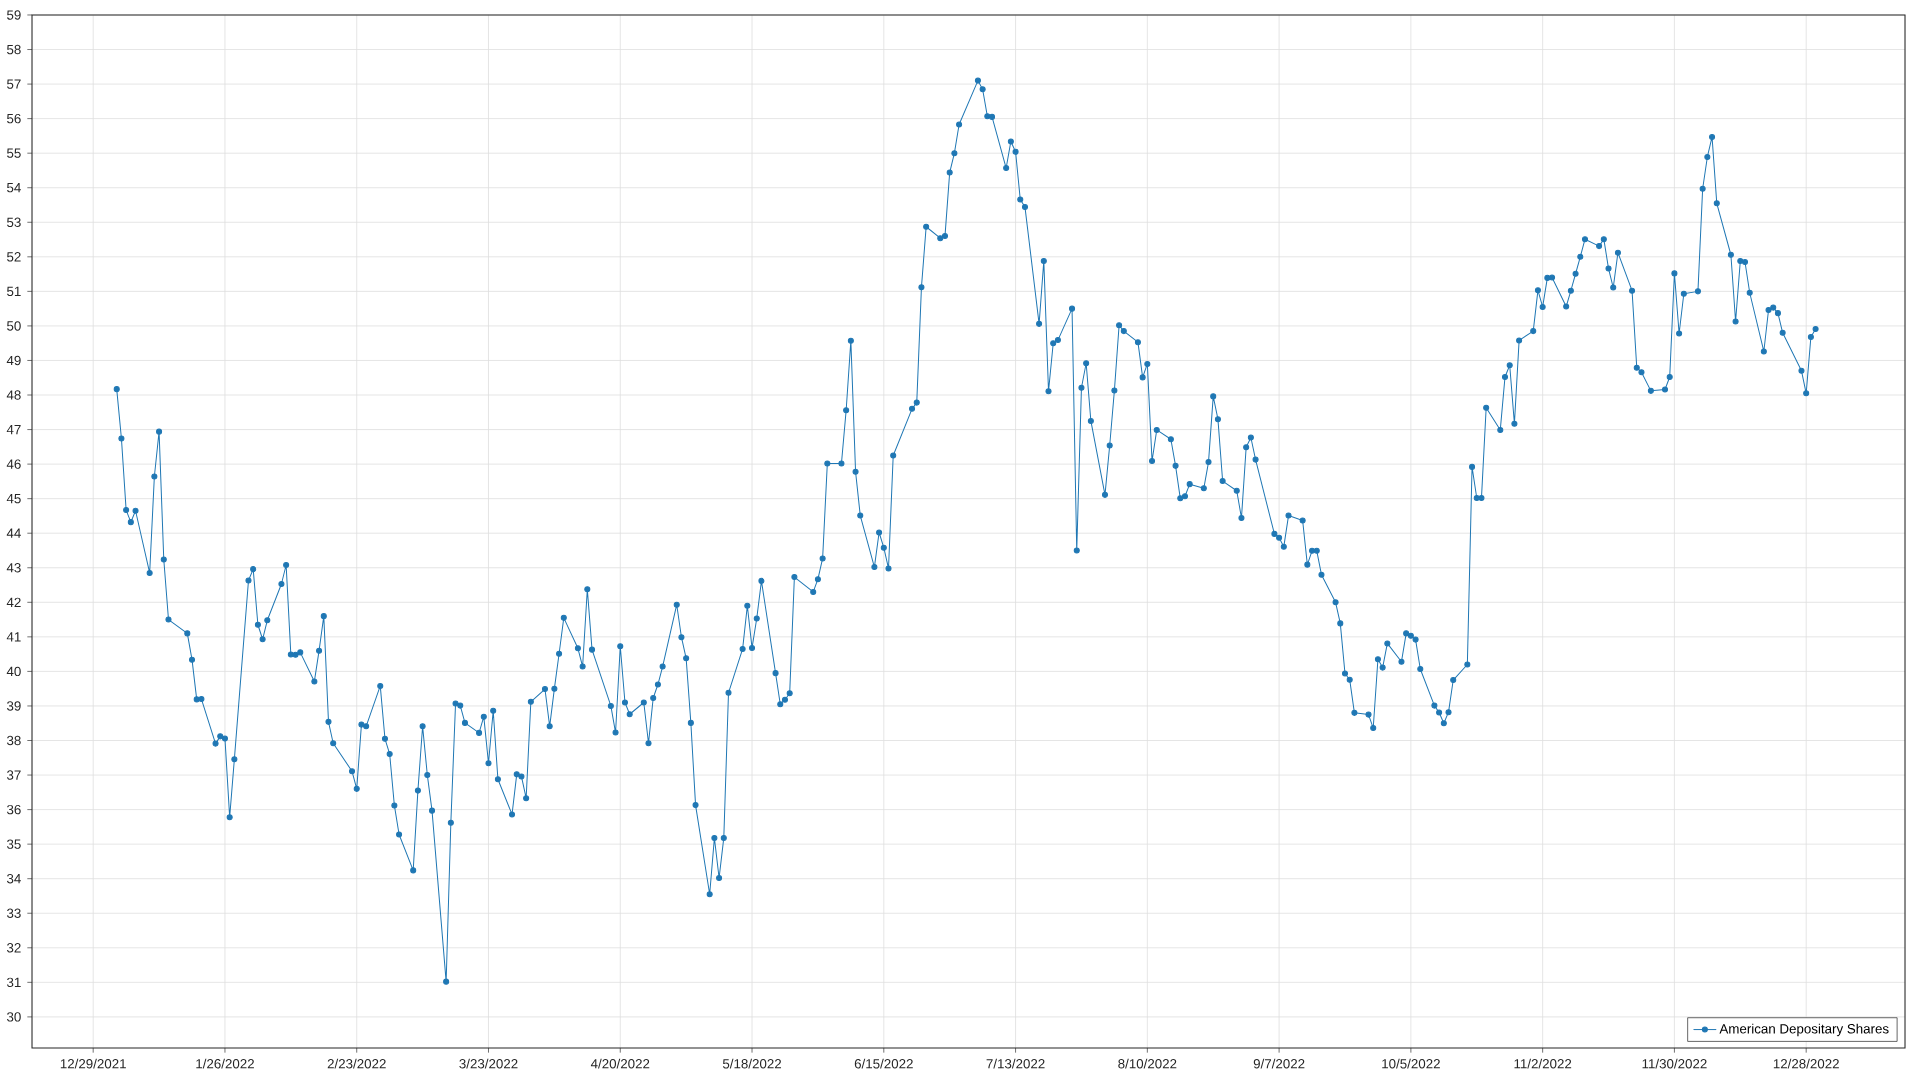 This screenshot has height=1080, width=1920. Describe the element at coordinates (14, 153) in the screenshot. I see `y-tick-label: 55` at that location.